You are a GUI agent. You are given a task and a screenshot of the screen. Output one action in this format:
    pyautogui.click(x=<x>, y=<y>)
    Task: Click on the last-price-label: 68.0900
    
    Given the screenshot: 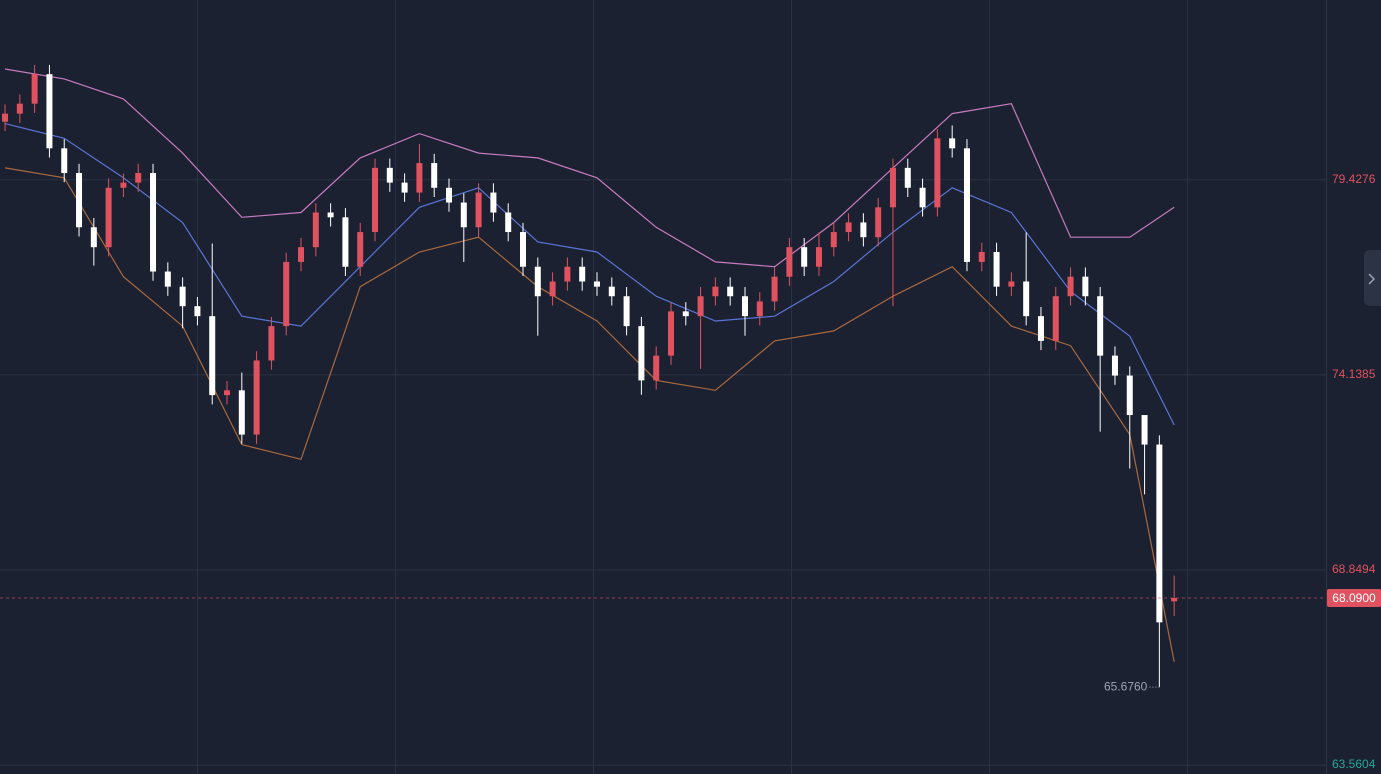 What is the action you would take?
    pyautogui.click(x=1354, y=598)
    